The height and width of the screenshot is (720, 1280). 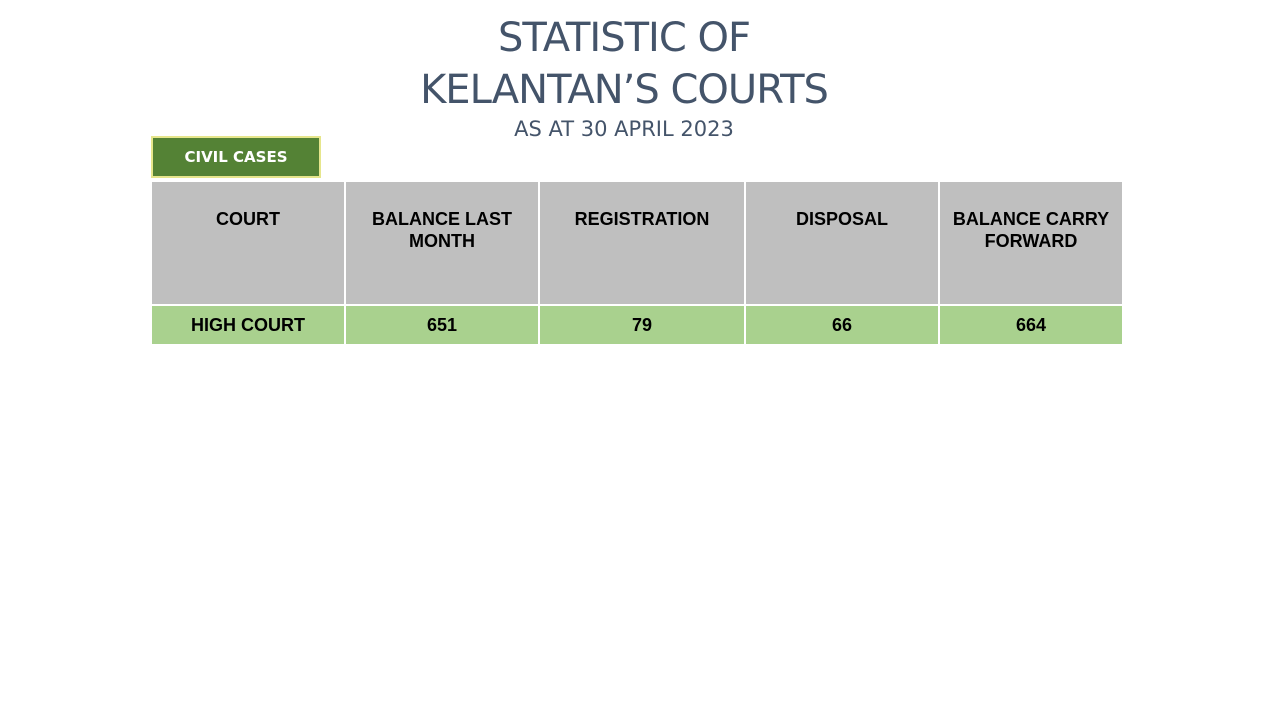 What do you see at coordinates (642, 243) in the screenshot?
I see `header-registration: REGISTRATION` at bounding box center [642, 243].